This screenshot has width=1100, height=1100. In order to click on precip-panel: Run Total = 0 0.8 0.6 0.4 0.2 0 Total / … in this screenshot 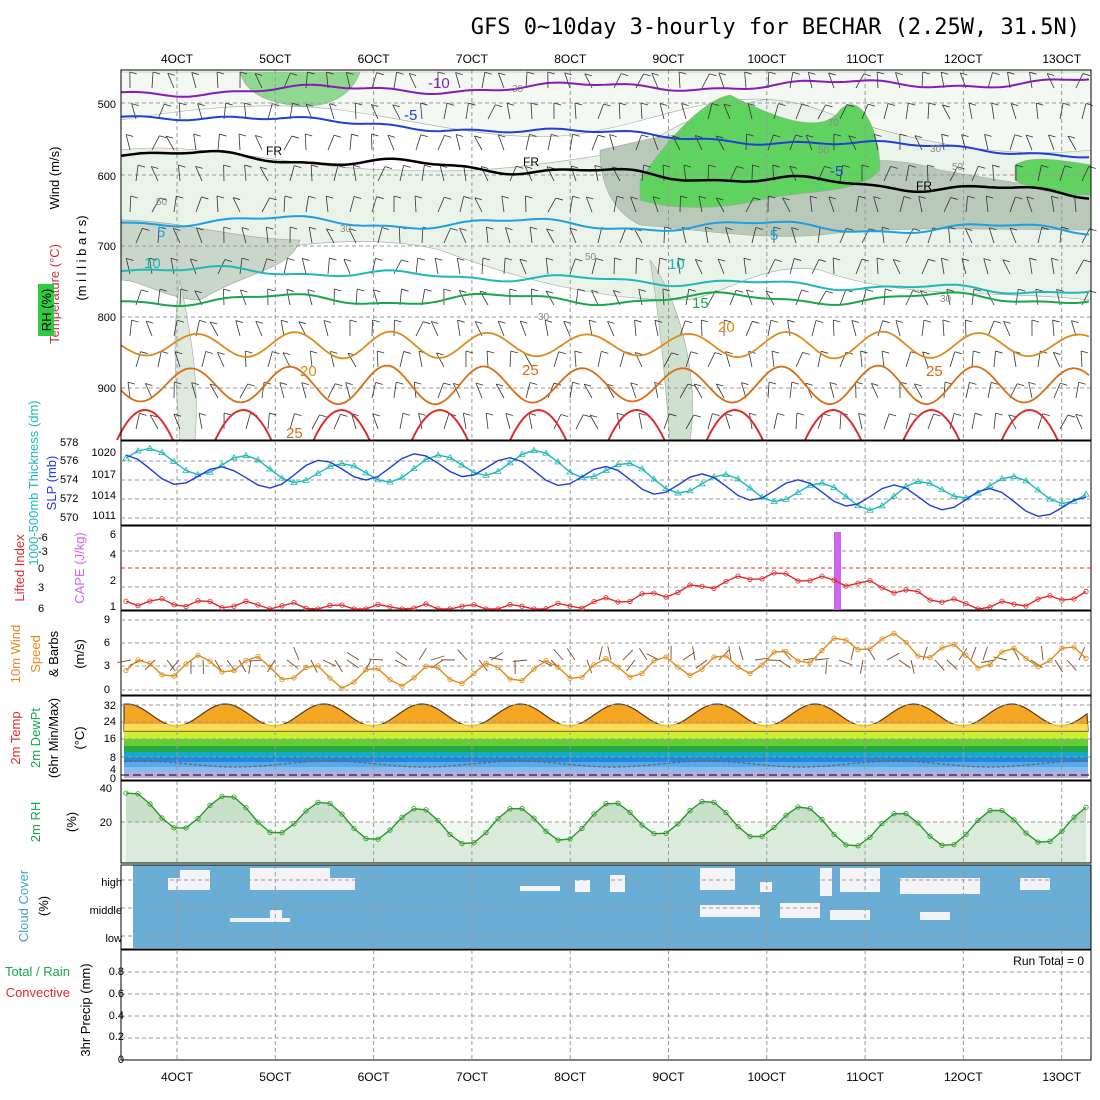, I will do `click(548, 1007)`.